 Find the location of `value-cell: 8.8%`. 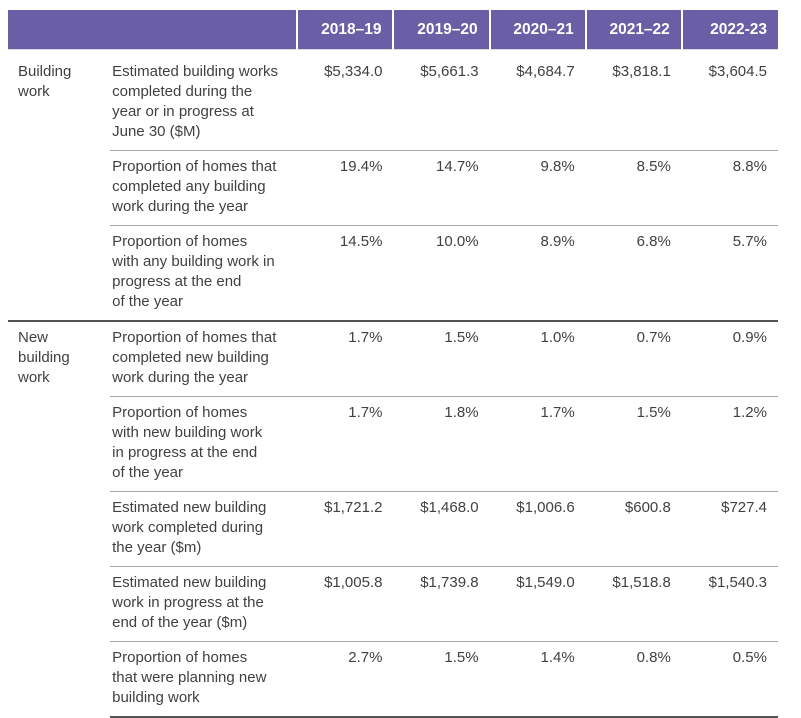

value-cell: 8.8% is located at coordinates (729, 188).